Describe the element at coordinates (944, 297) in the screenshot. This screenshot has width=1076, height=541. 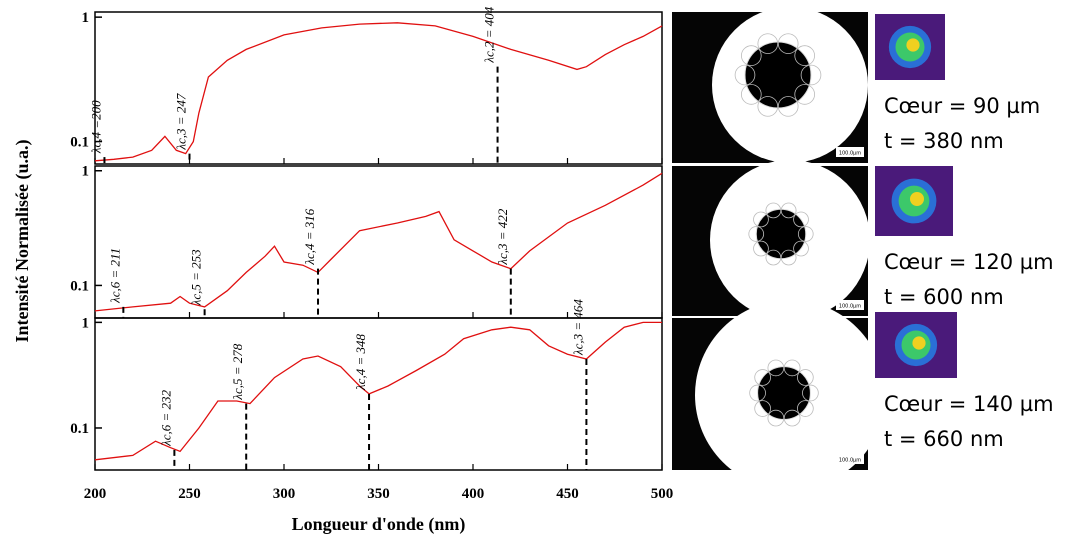
I see `wall-thickness: t = 600 nm` at that location.